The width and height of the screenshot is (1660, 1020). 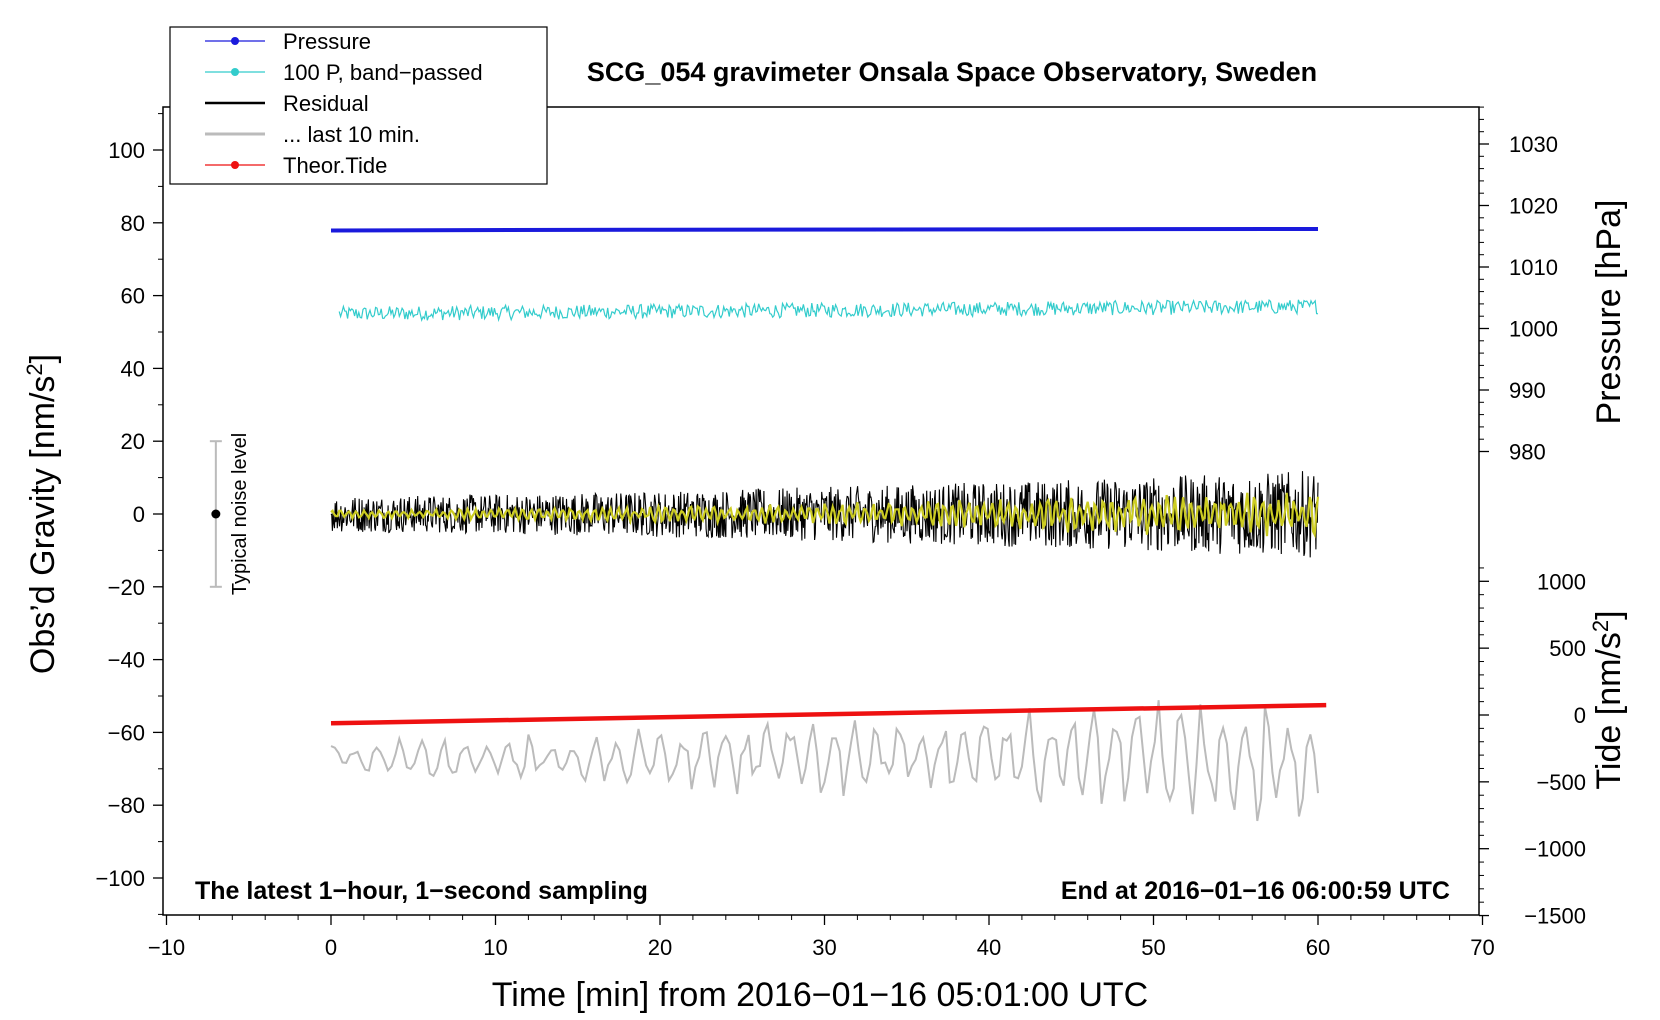 I want to click on legend-box, so click(x=358, y=105).